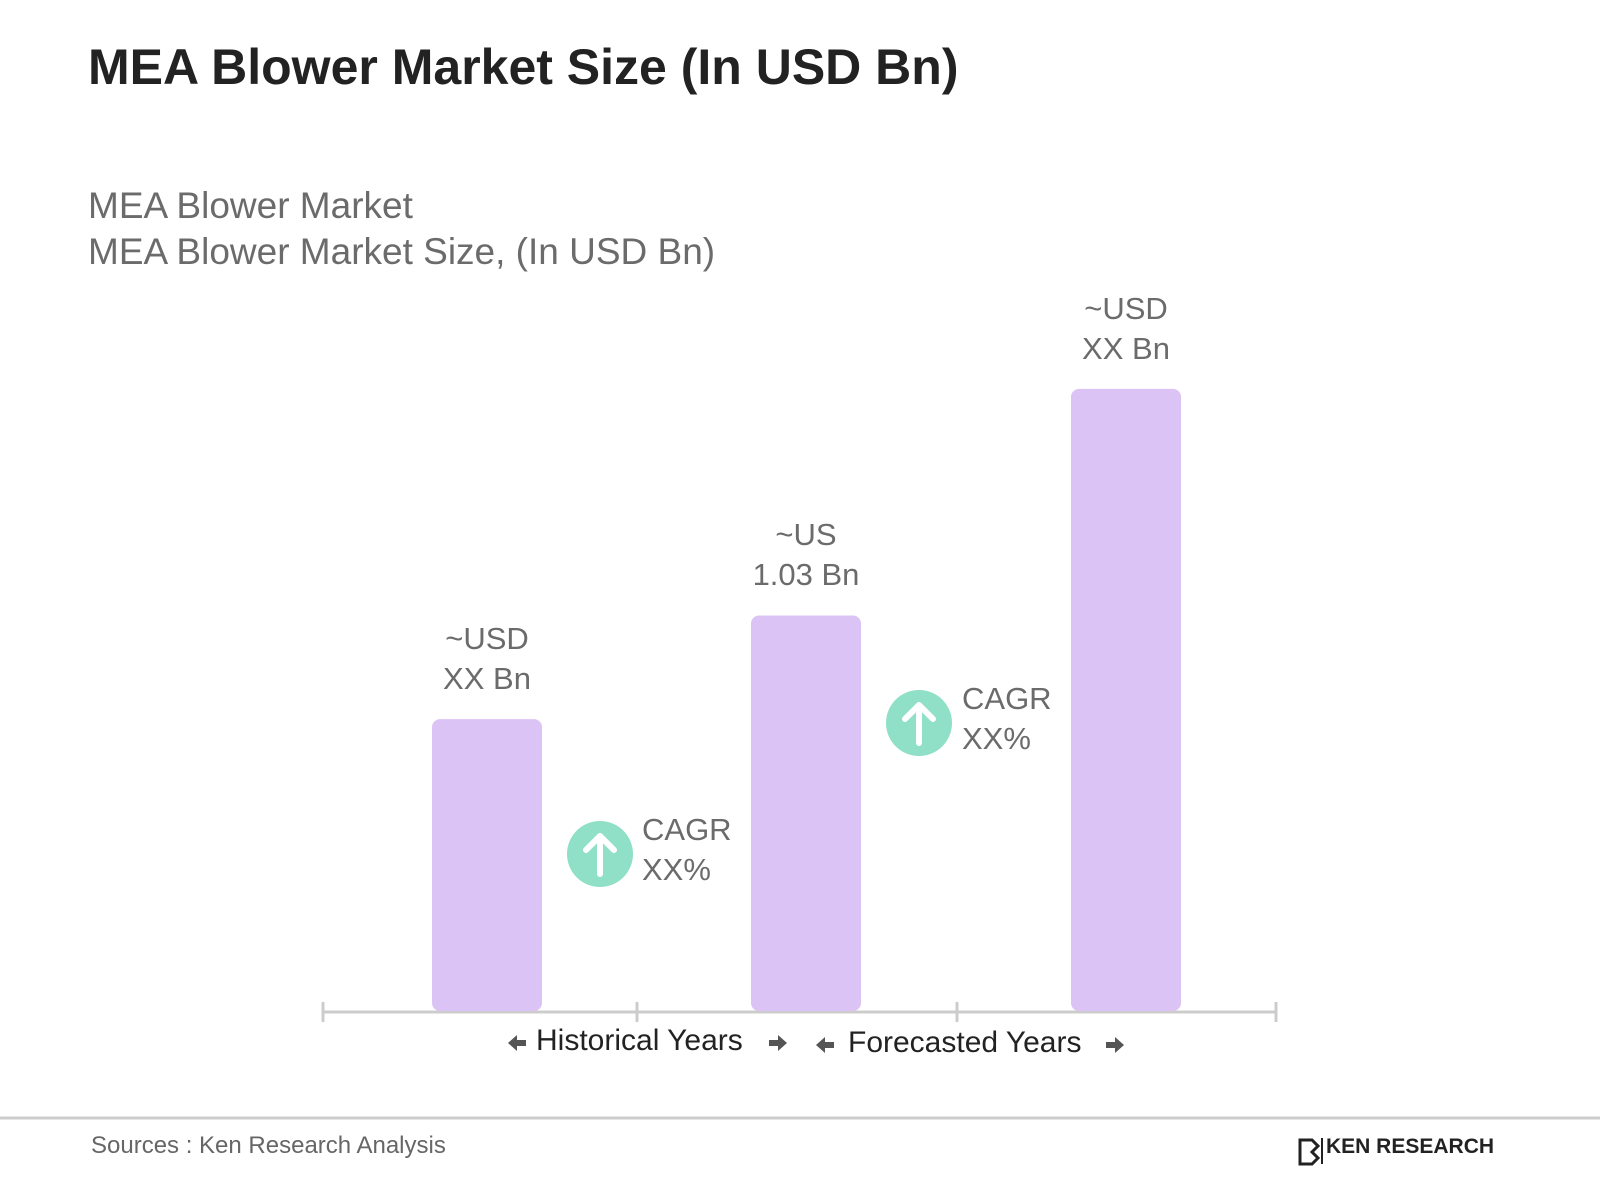 This screenshot has height=1200, width=1600. Describe the element at coordinates (806, 555) in the screenshot. I see `value-label: ~US 1.03 Bn` at that location.